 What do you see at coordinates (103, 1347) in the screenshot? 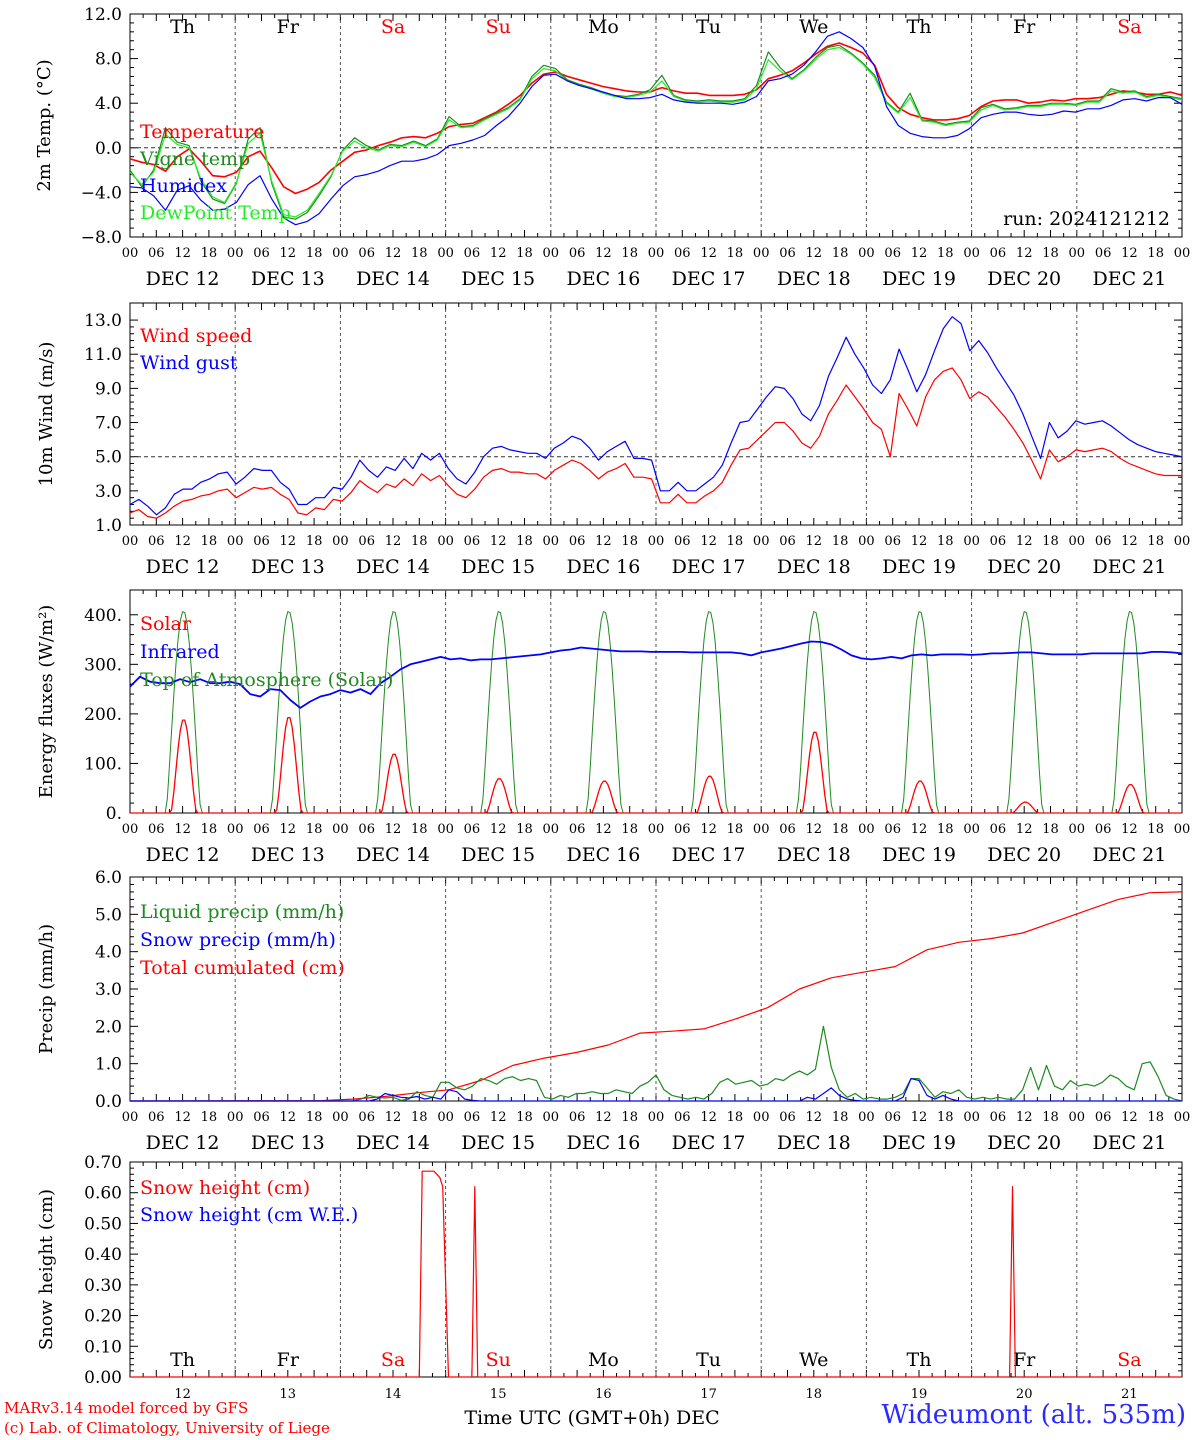
I see `snow-y-tick-label: 0.10` at bounding box center [103, 1347].